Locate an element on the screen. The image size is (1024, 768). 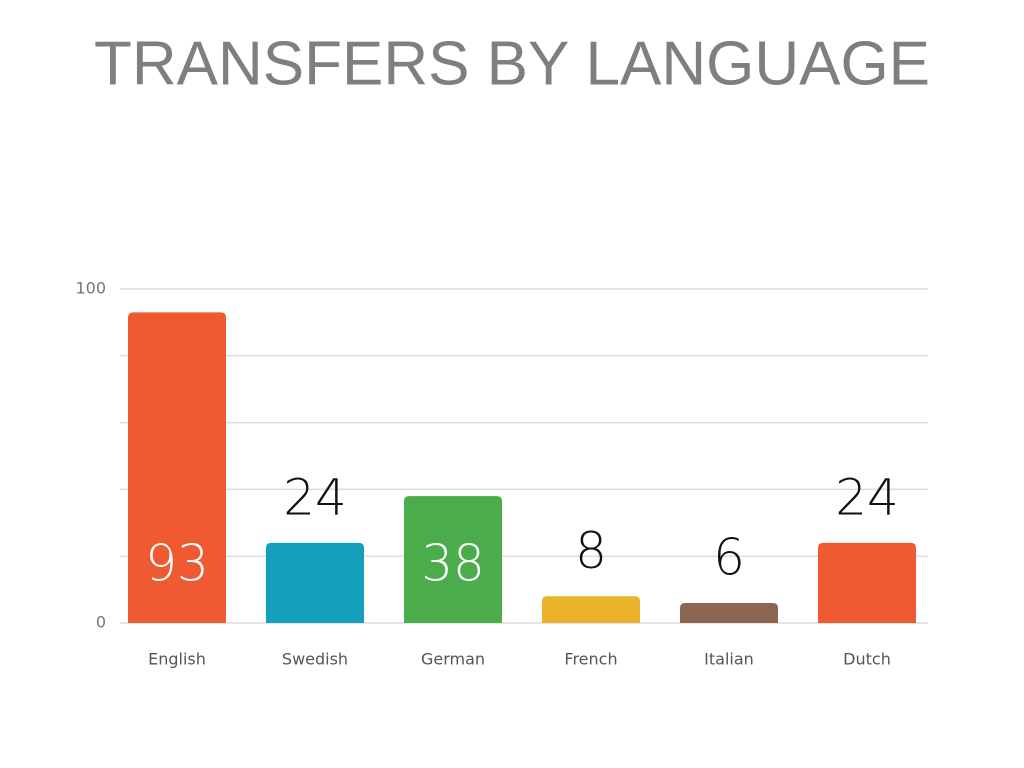
x-tick-label: German is located at coordinates (453, 659).